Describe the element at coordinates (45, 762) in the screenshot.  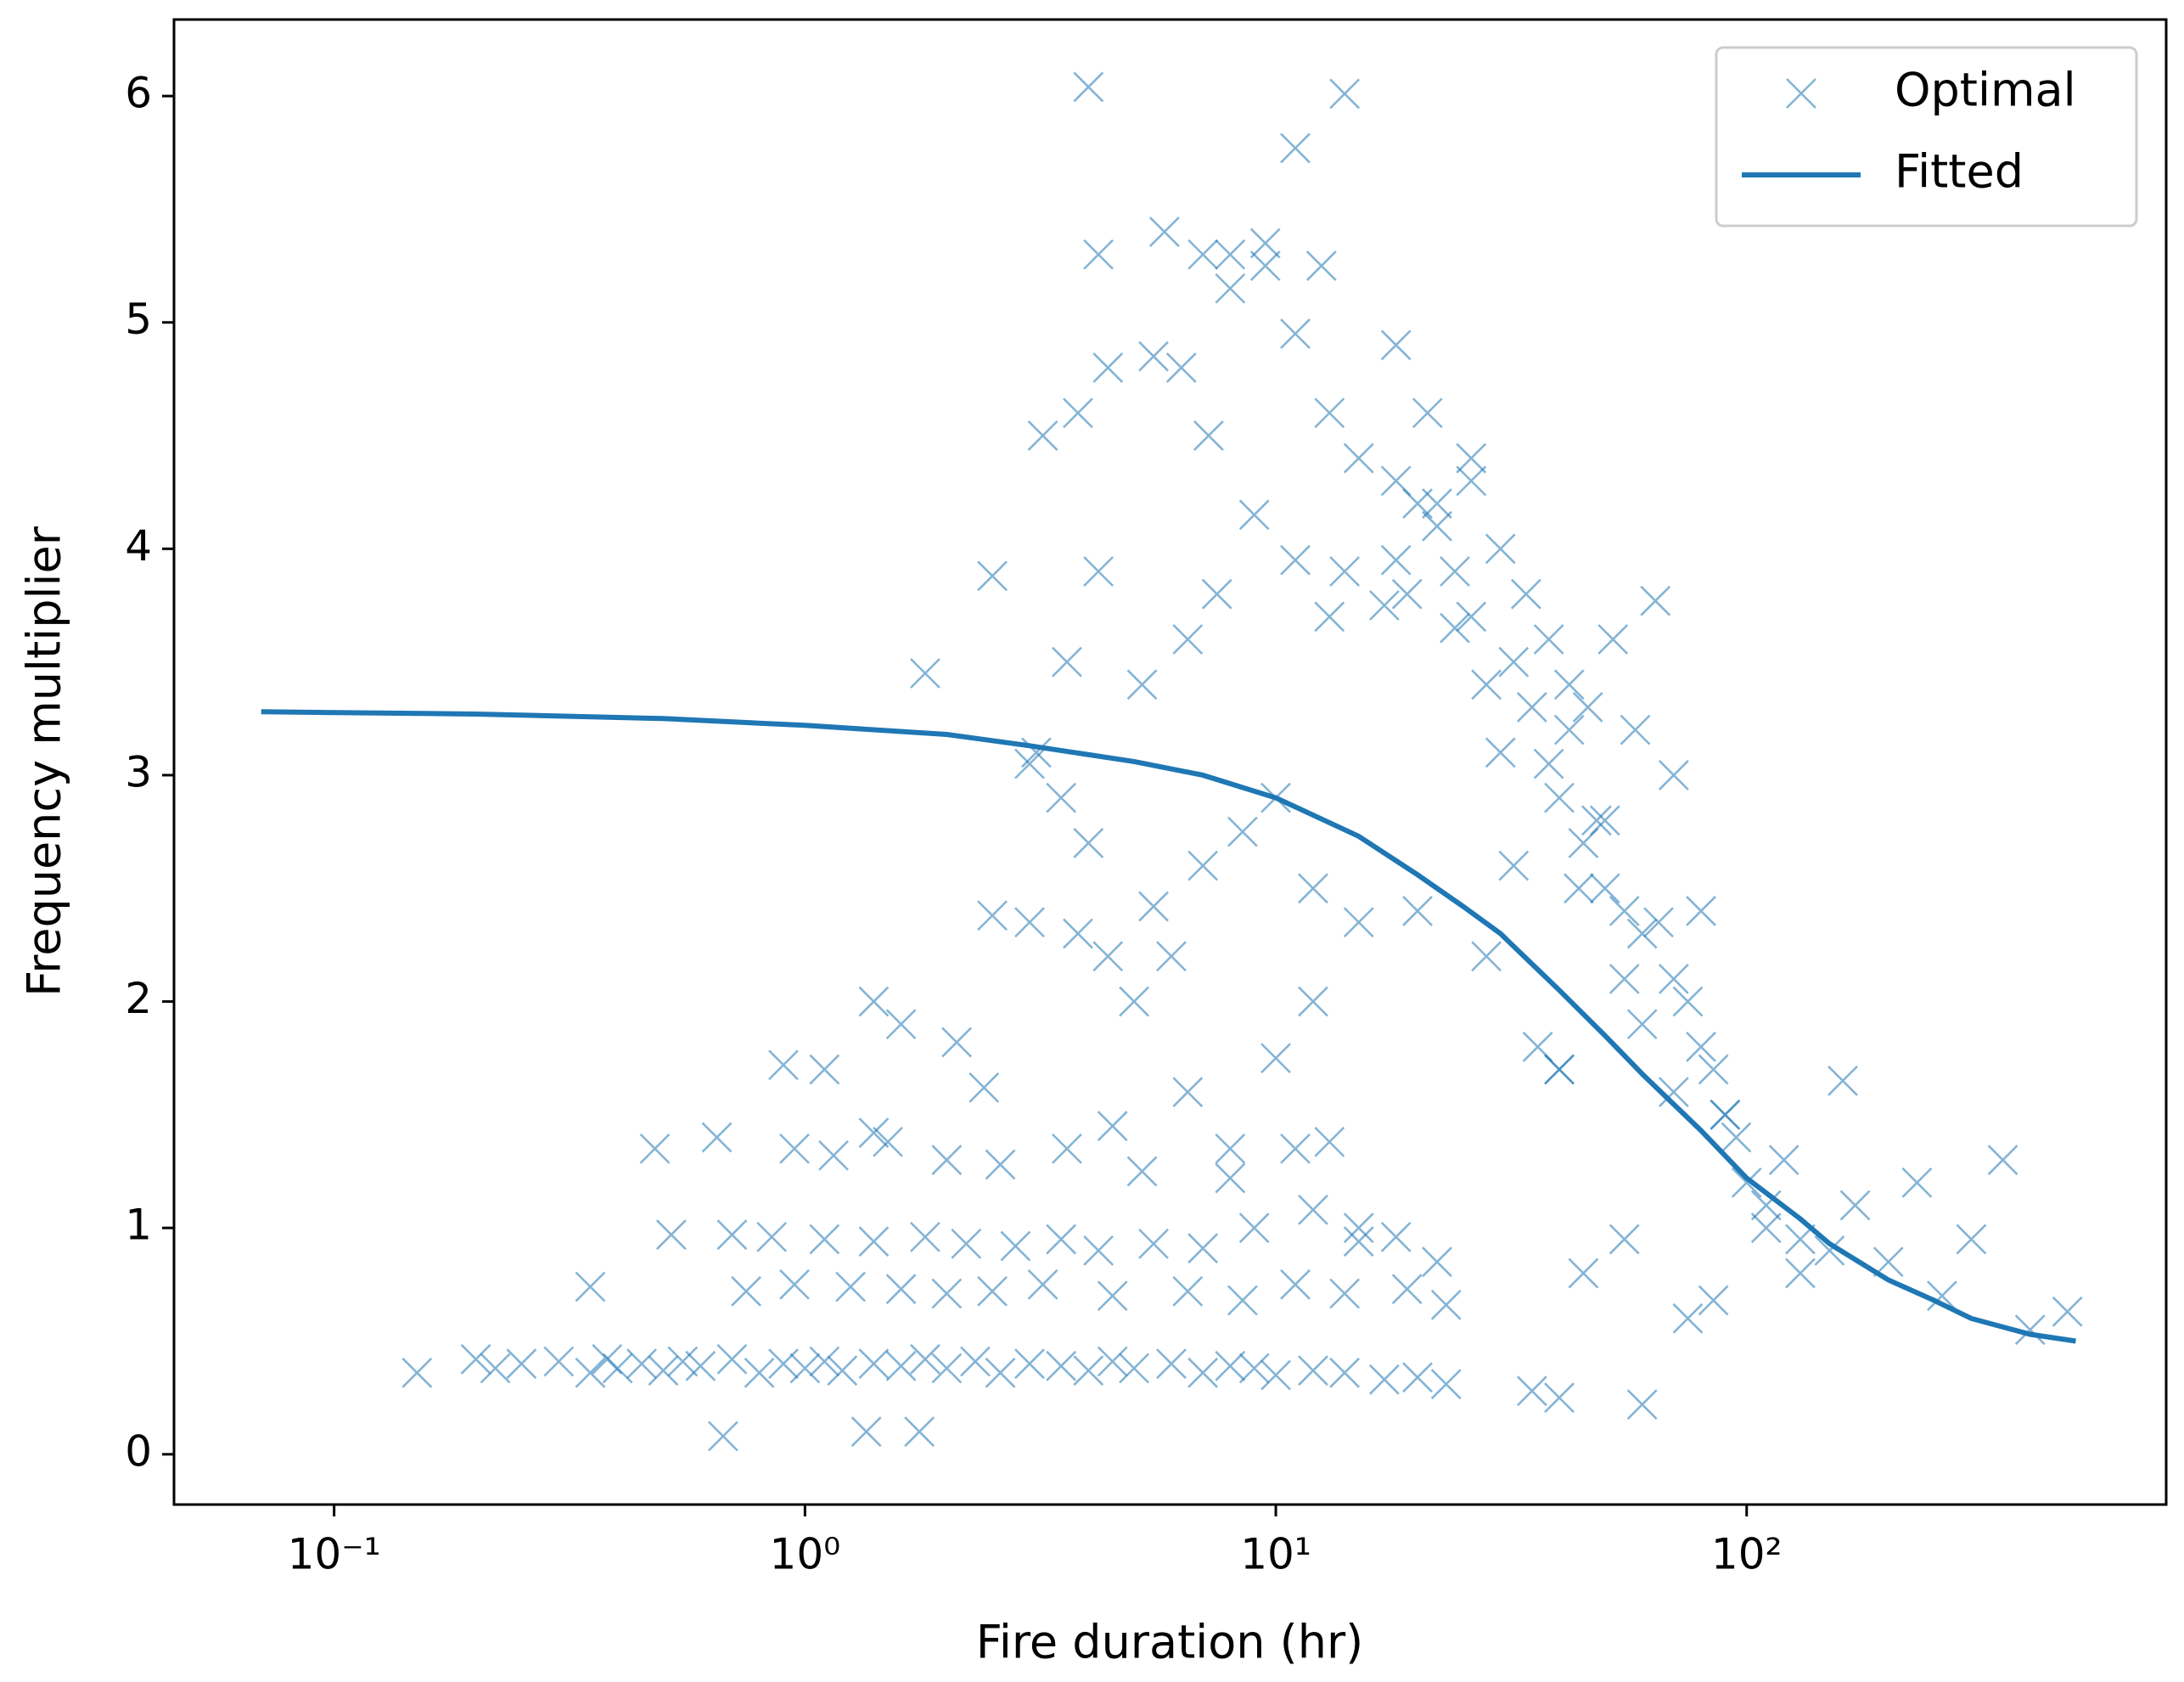
I see `y-axis-label: Frequency multiplier` at that location.